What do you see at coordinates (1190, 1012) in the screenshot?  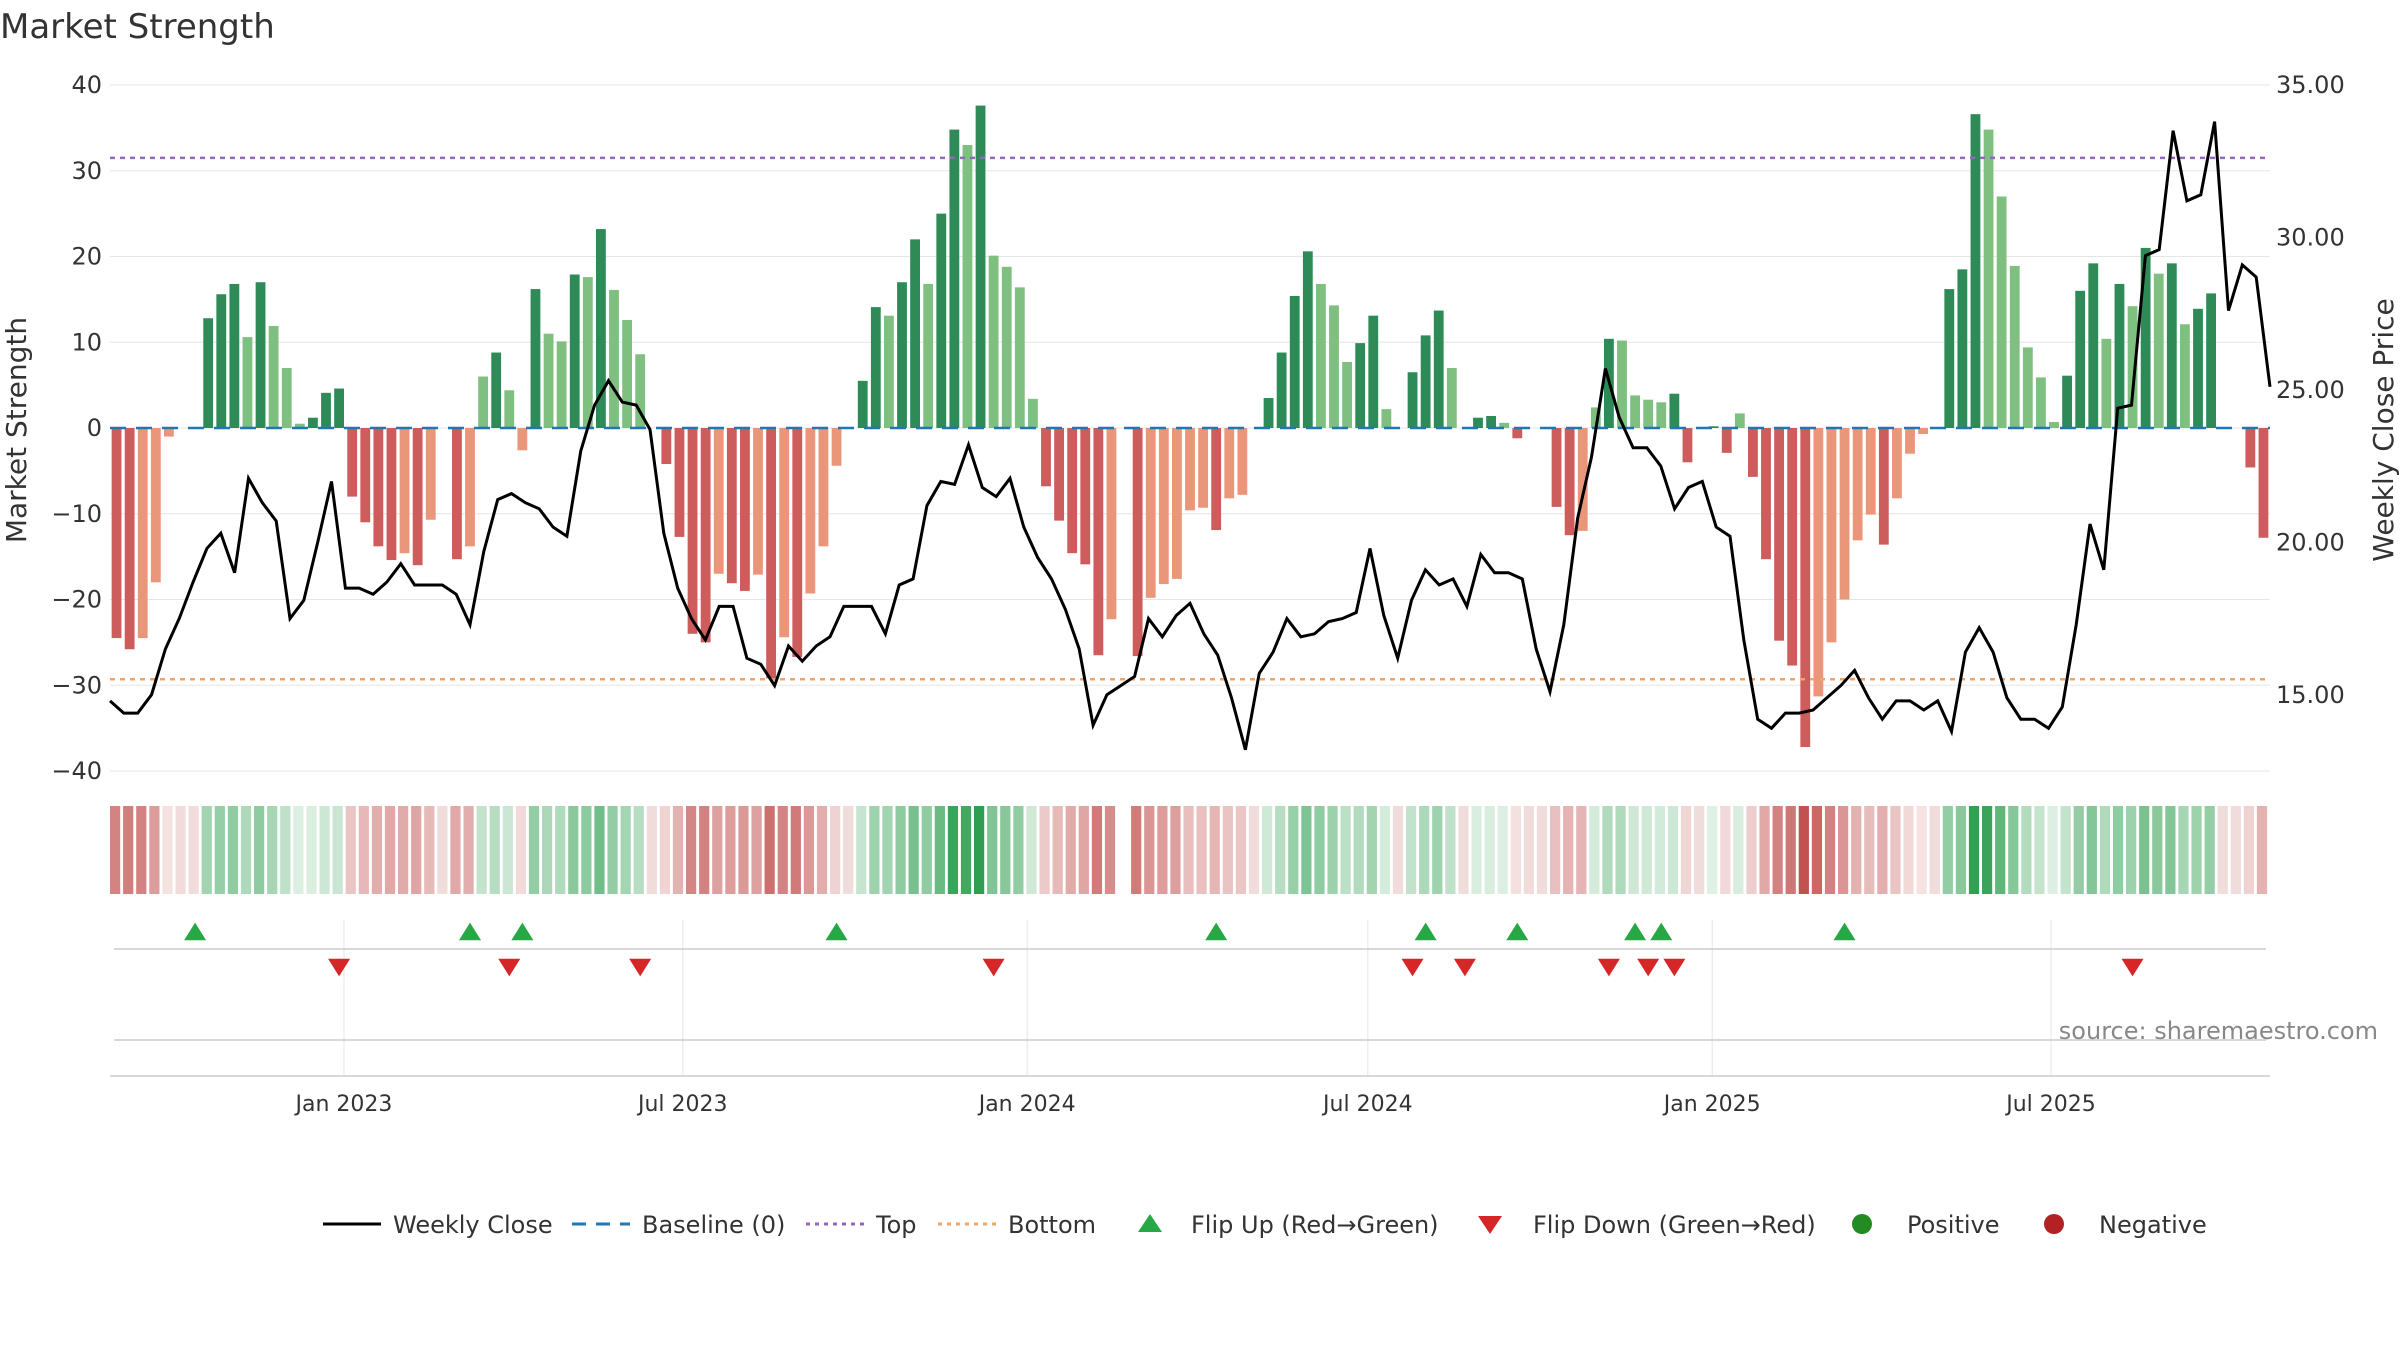 I see `lower-panels` at bounding box center [1190, 1012].